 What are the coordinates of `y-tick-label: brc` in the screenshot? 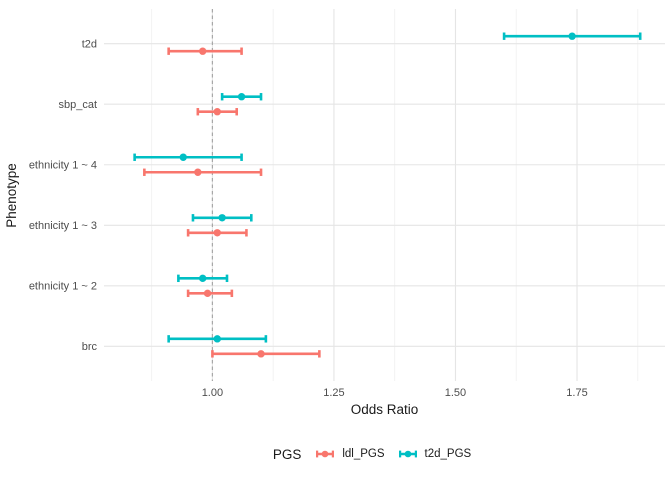 It's located at (90, 347).